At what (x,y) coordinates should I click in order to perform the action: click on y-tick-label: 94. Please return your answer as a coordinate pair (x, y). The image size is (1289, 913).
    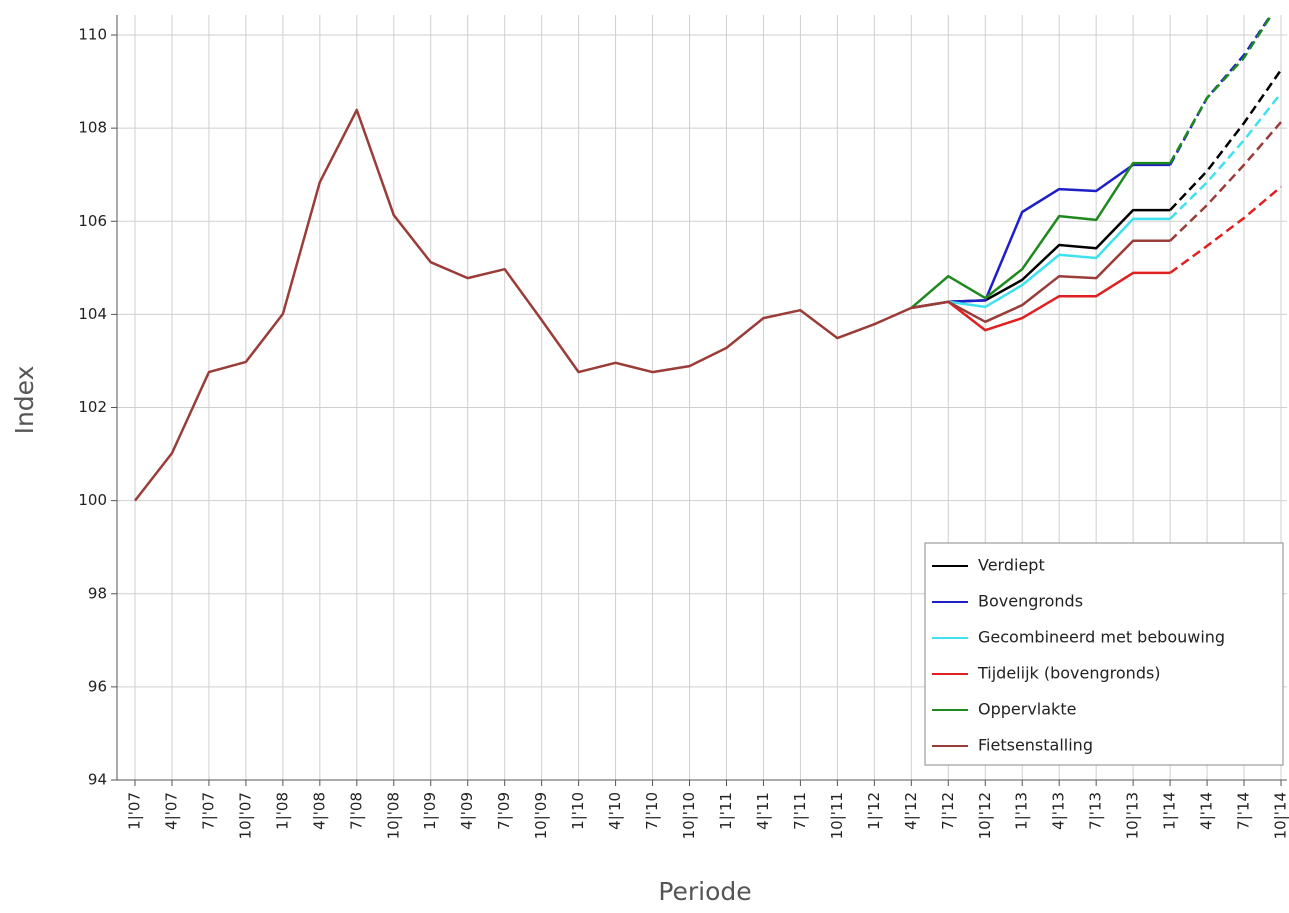
    Looking at the image, I should click on (97, 780).